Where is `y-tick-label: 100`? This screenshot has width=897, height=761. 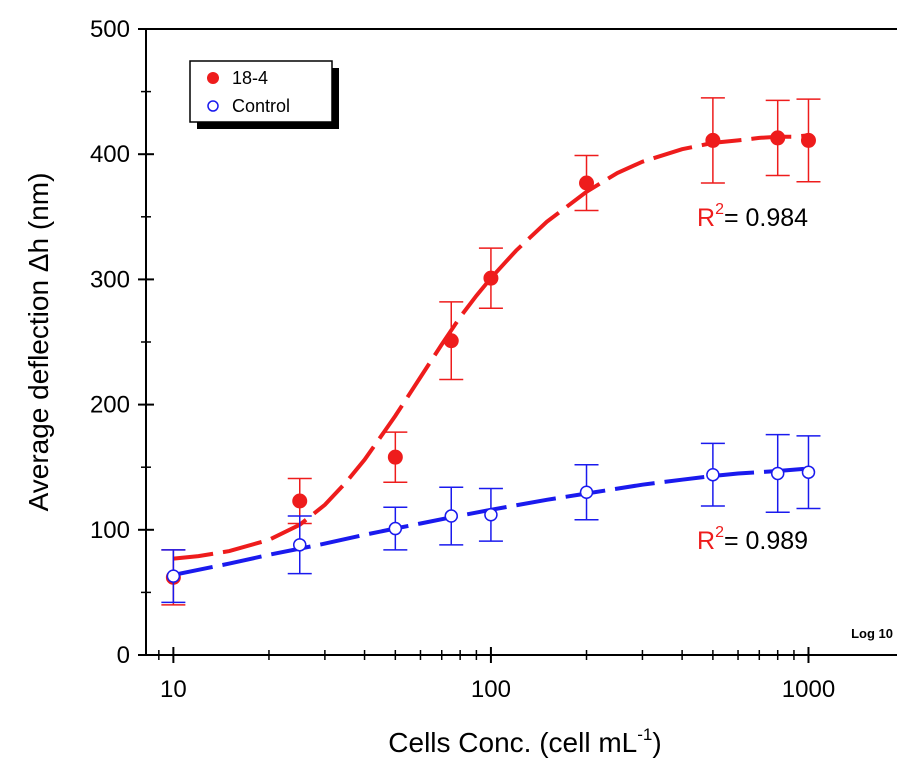 y-tick-label: 100 is located at coordinates (110, 530).